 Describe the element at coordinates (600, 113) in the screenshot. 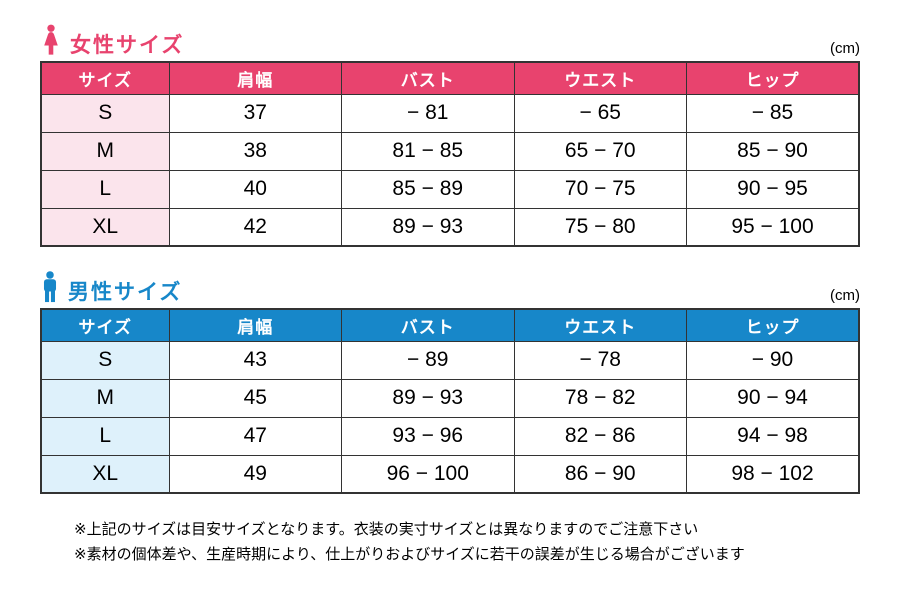

I see `table-cell: − 65` at that location.